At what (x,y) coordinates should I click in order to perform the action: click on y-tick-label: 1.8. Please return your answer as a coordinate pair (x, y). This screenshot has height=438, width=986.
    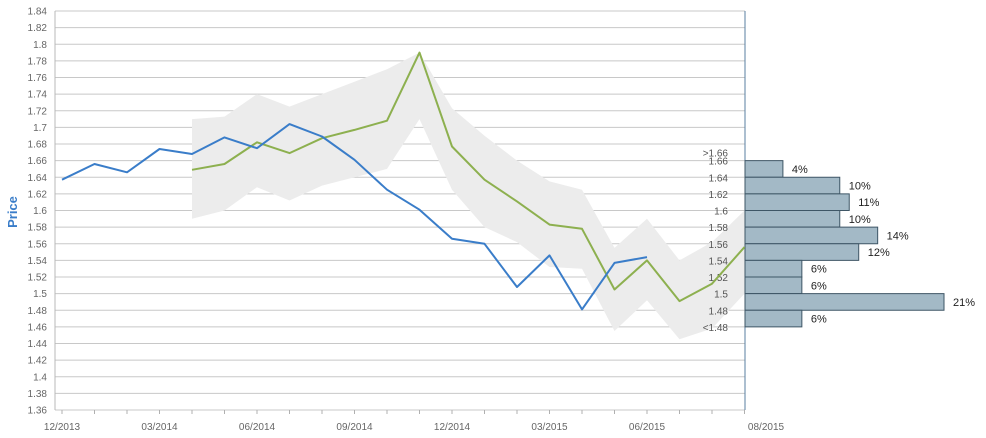
    Looking at the image, I should click on (40, 45).